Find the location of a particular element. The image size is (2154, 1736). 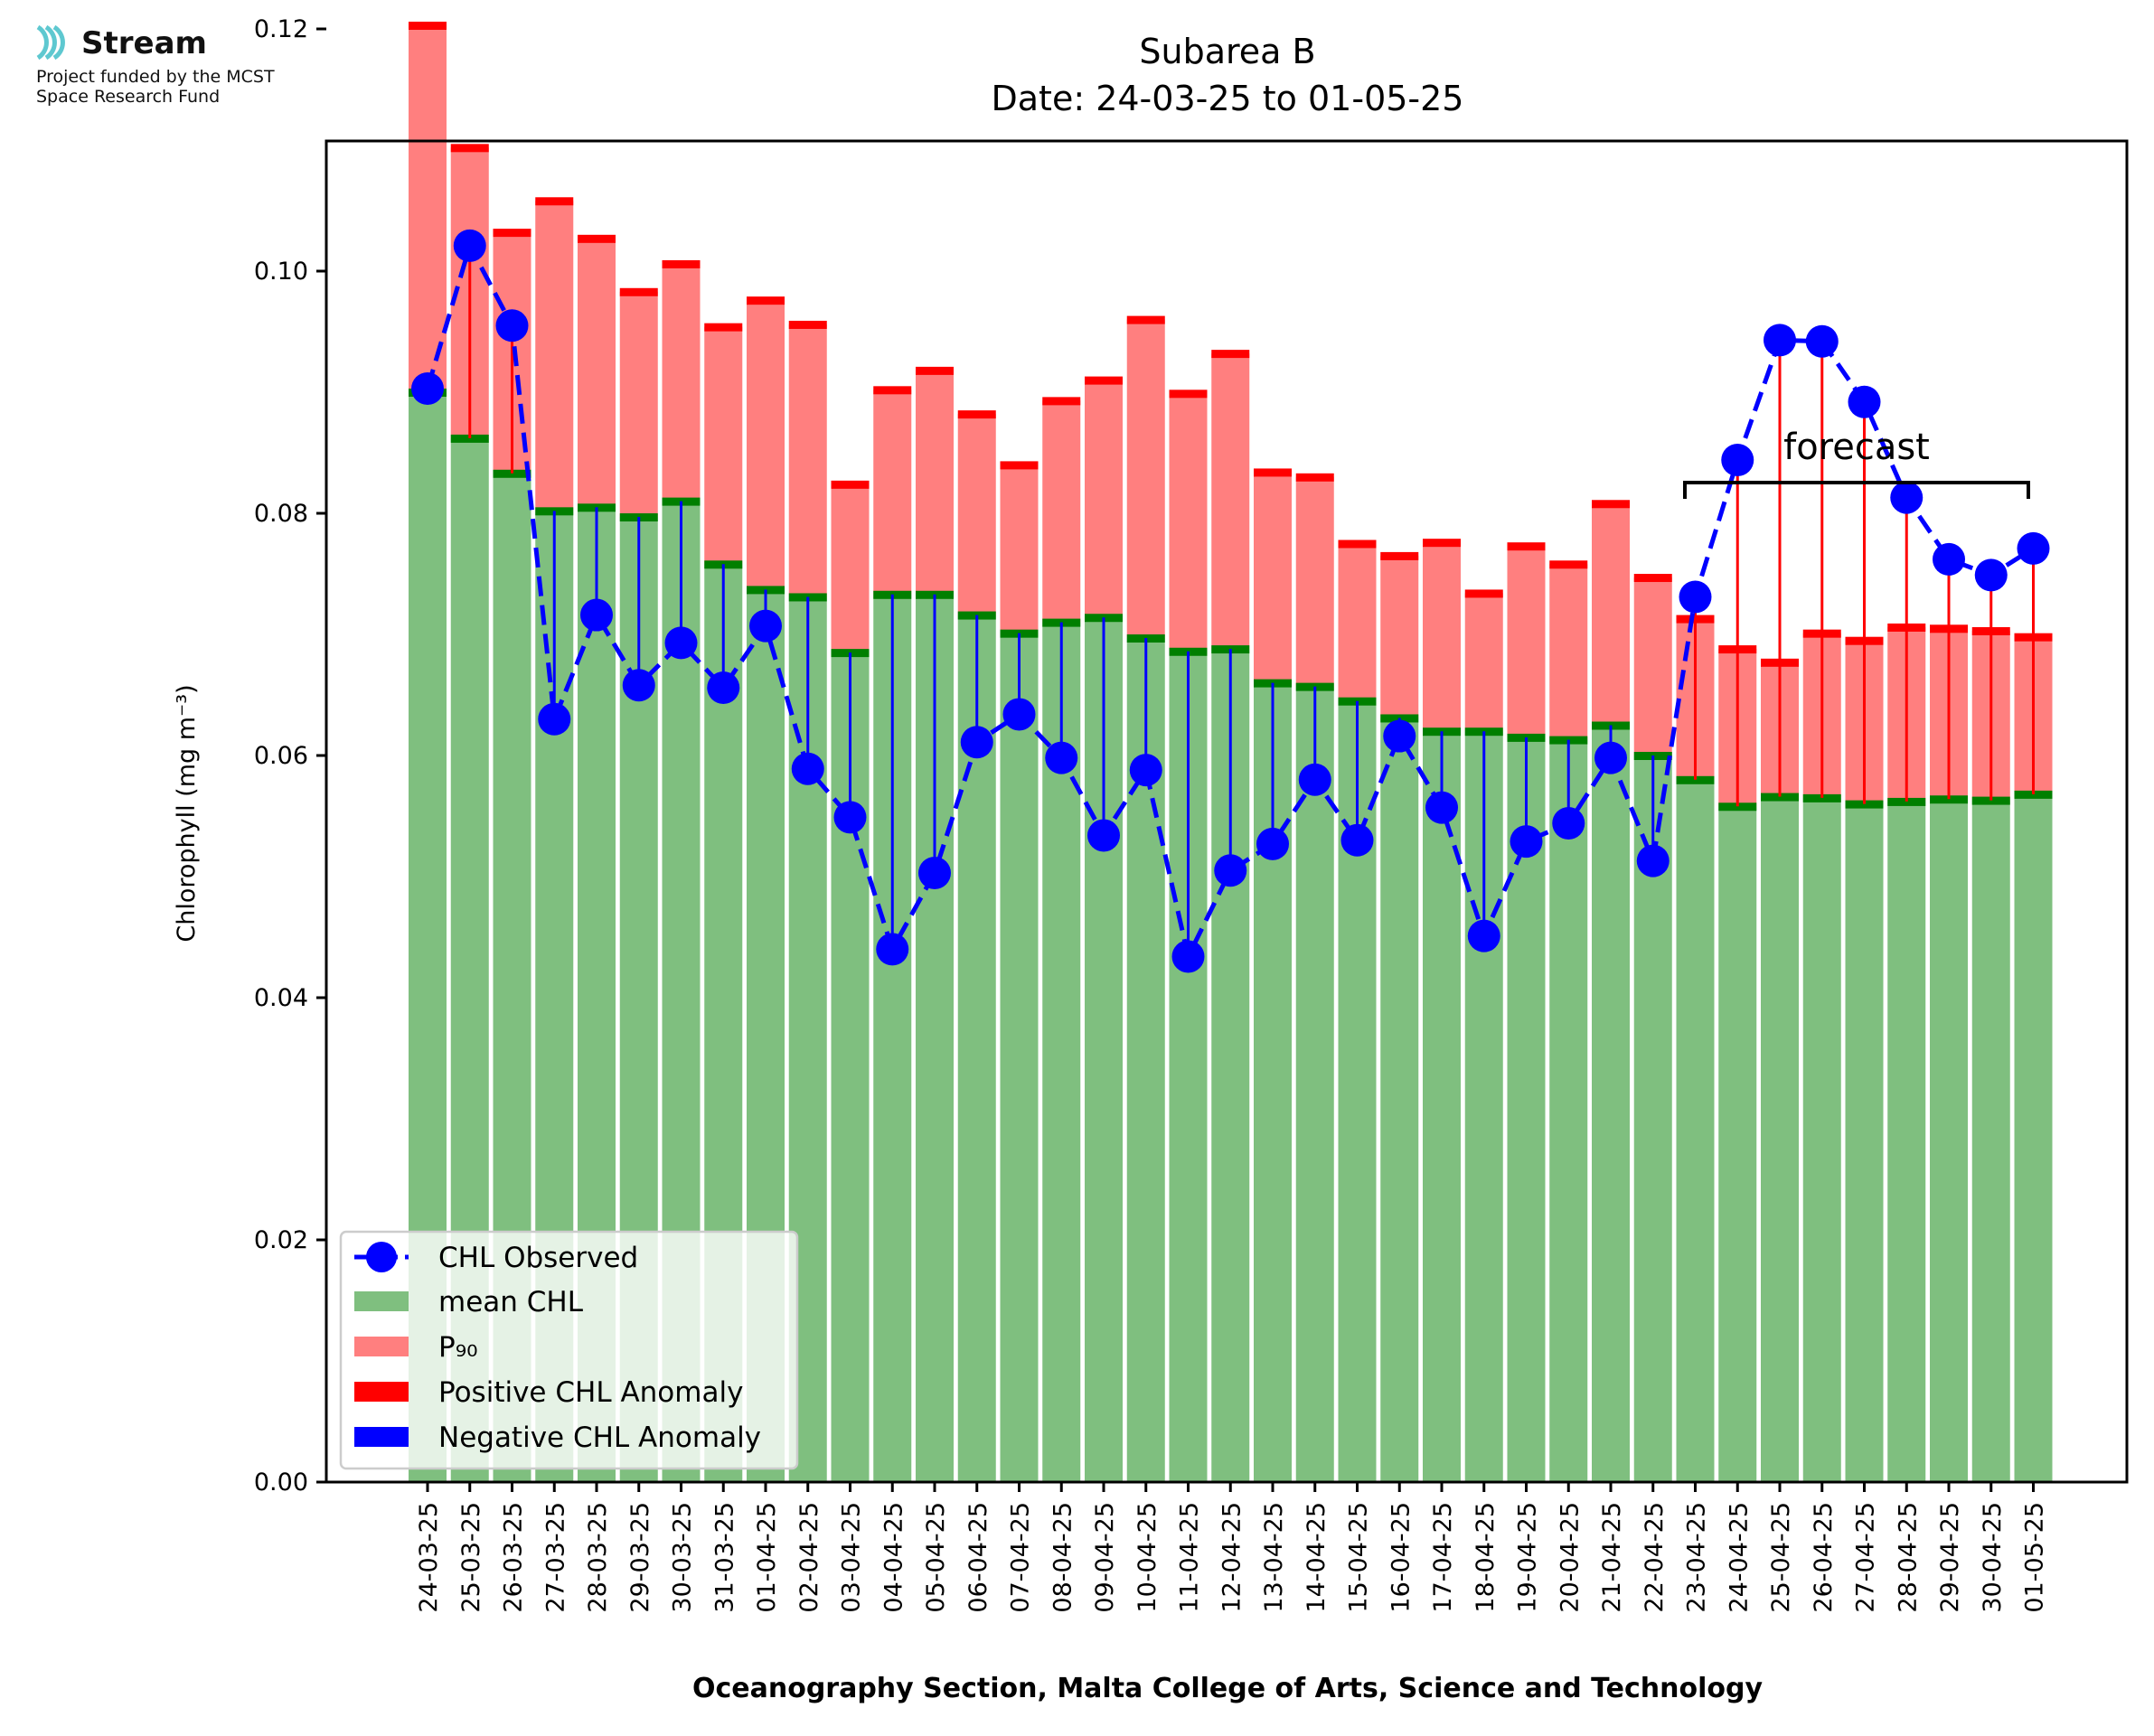

x-tick-label: 19-04-25 is located at coordinates (1528, 1558).